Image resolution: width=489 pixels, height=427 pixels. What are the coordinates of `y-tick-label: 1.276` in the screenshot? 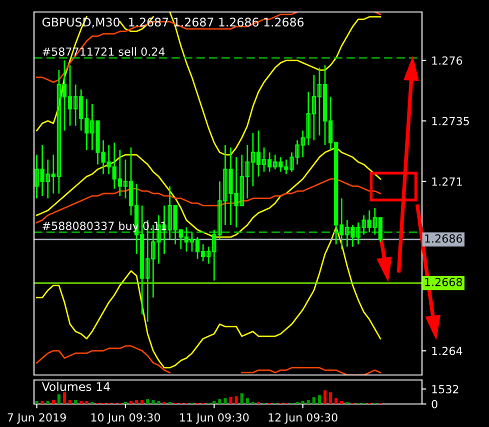 It's located at (447, 60).